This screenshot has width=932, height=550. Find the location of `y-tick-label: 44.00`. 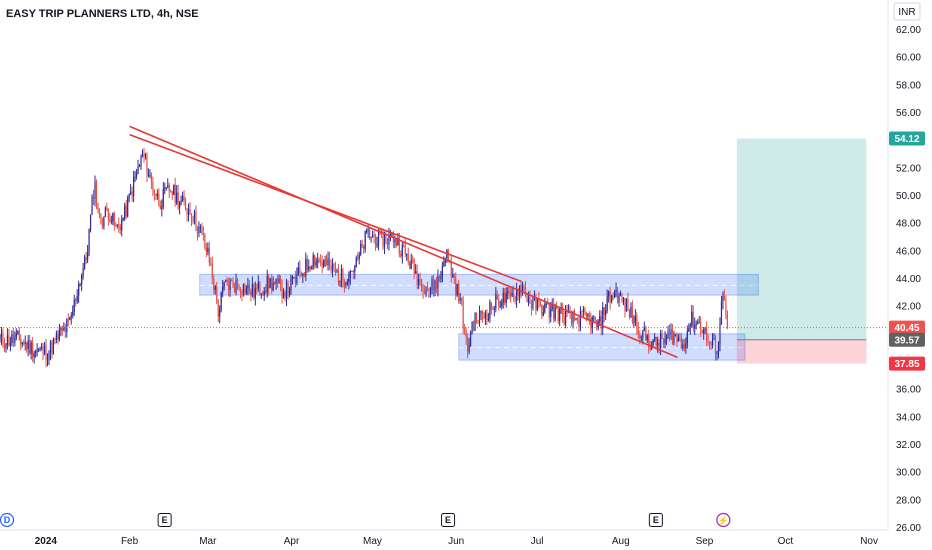

y-tick-label: 44.00 is located at coordinates (908, 279).